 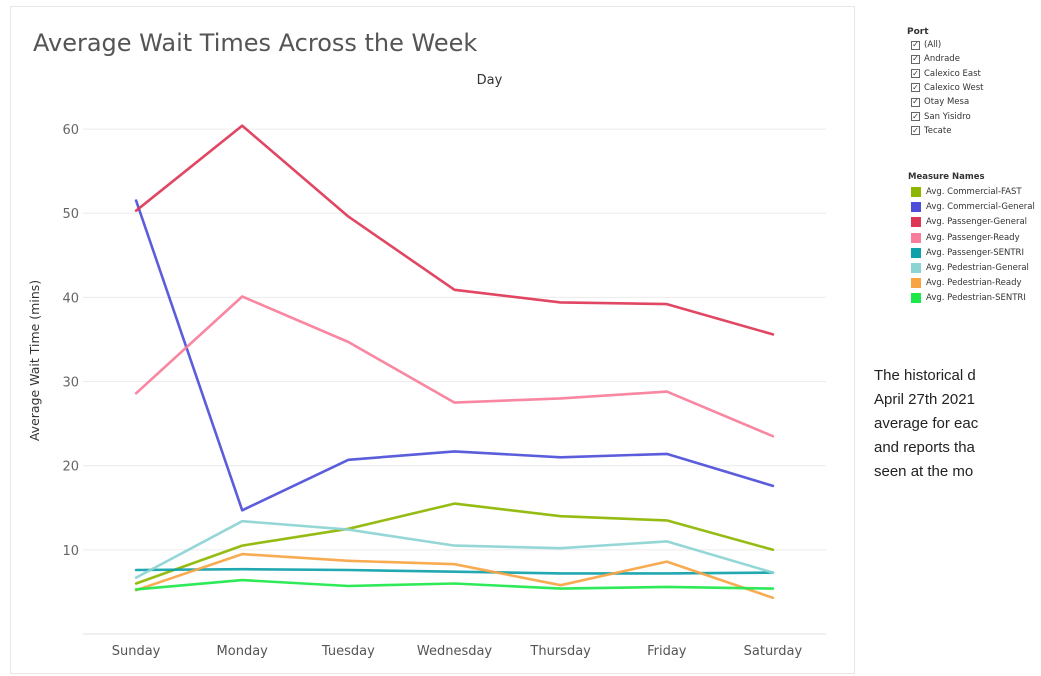 I want to click on port-filter-label: (All), so click(x=933, y=45).